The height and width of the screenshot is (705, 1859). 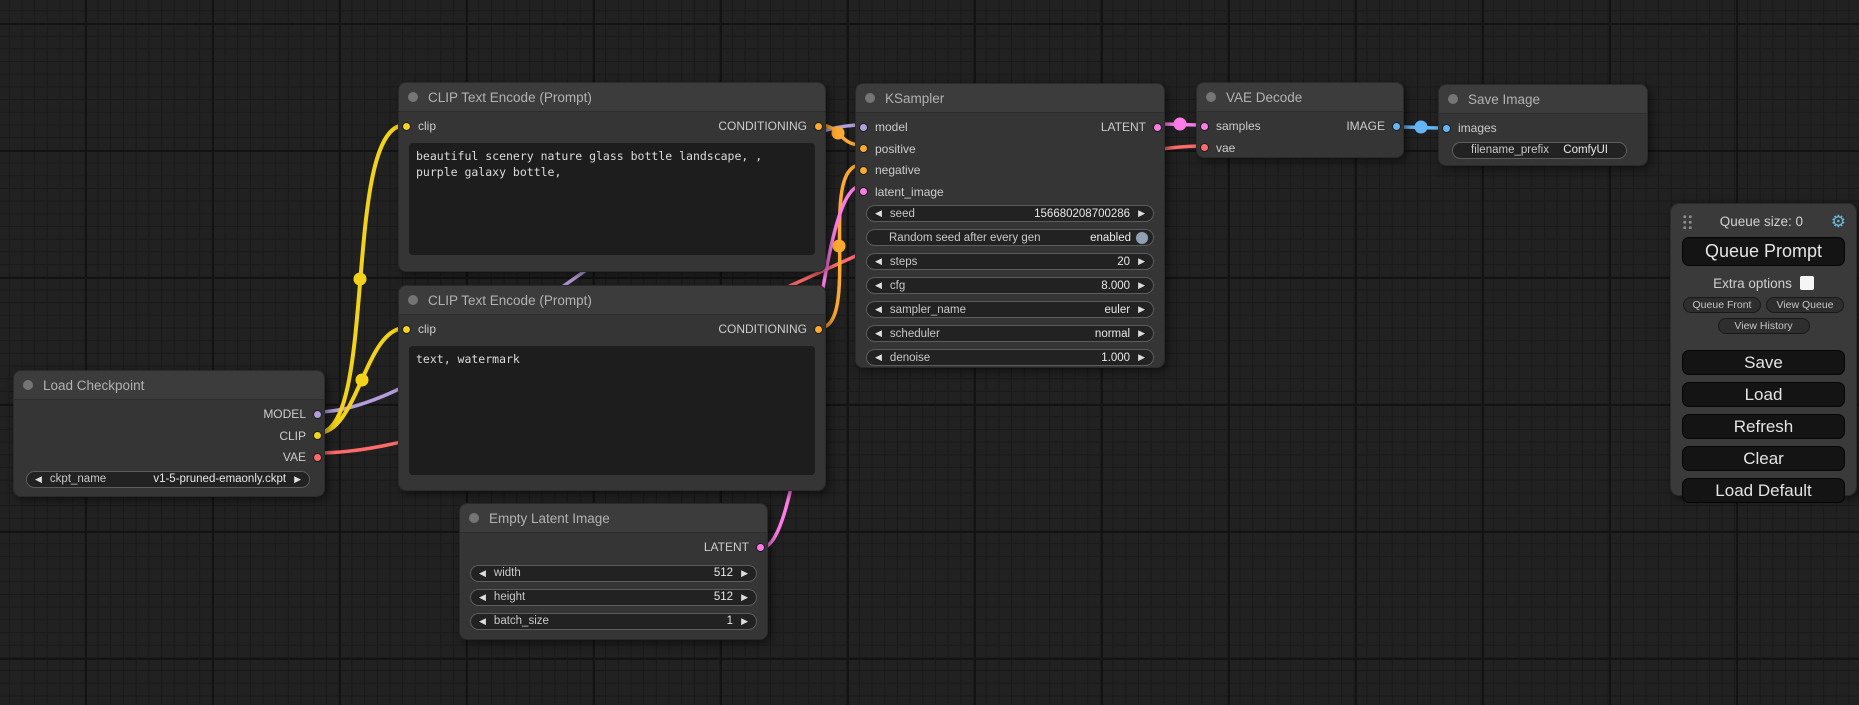 I want to click on refresh-button: Refresh, so click(x=1763, y=426).